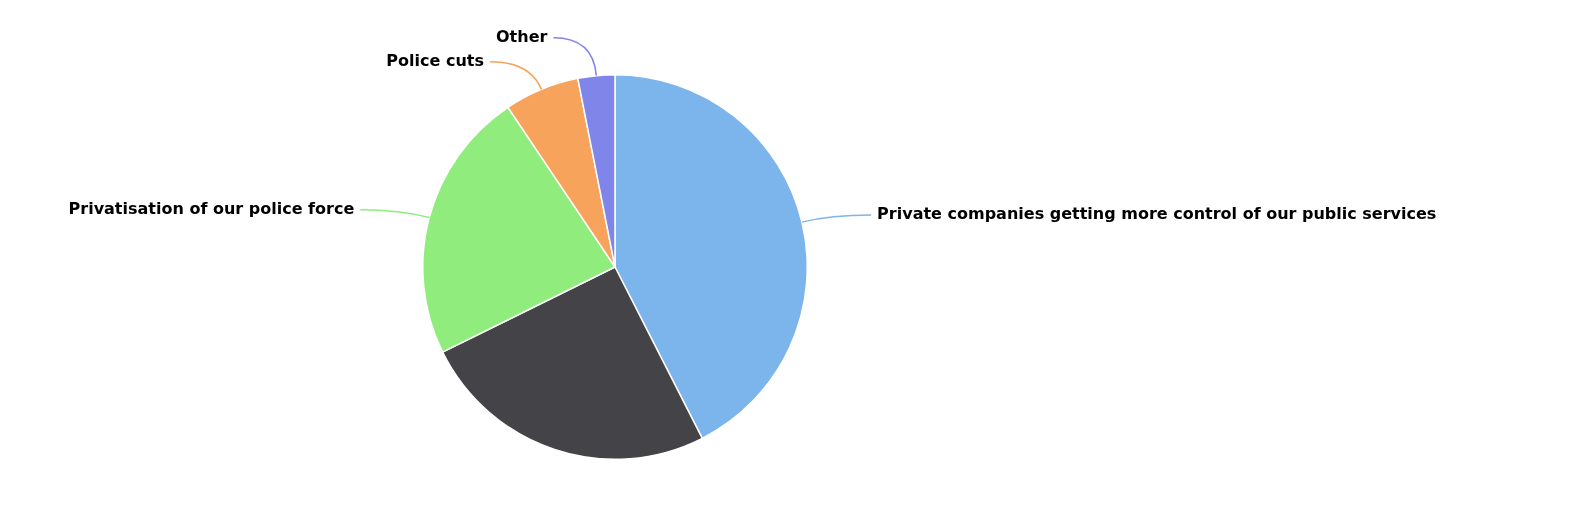  I want to click on slice-label: Police cuts, so click(435, 60).